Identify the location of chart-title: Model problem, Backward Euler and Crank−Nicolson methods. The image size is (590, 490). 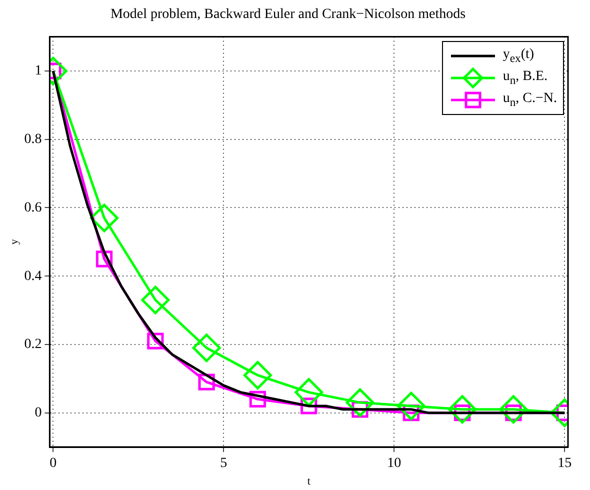
(288, 14).